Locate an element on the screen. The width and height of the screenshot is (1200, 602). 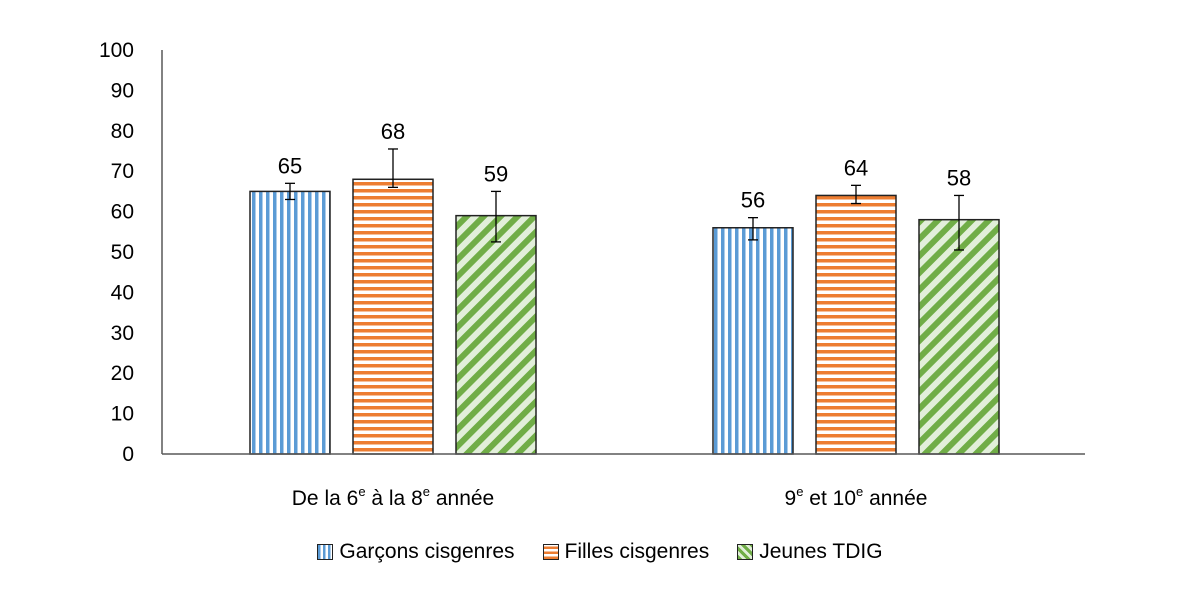
value-label-tdig-0: 59 is located at coordinates (496, 173).